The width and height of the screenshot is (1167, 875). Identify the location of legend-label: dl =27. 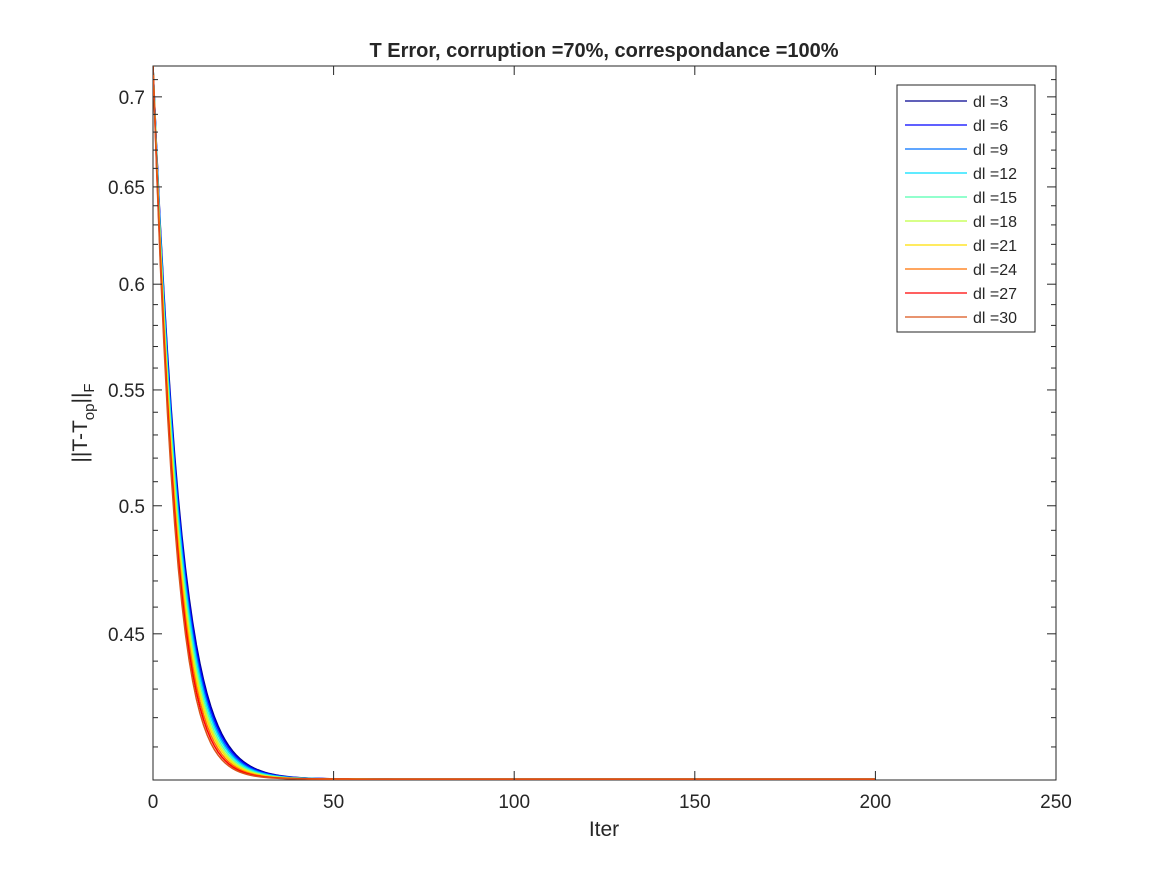
(995, 294).